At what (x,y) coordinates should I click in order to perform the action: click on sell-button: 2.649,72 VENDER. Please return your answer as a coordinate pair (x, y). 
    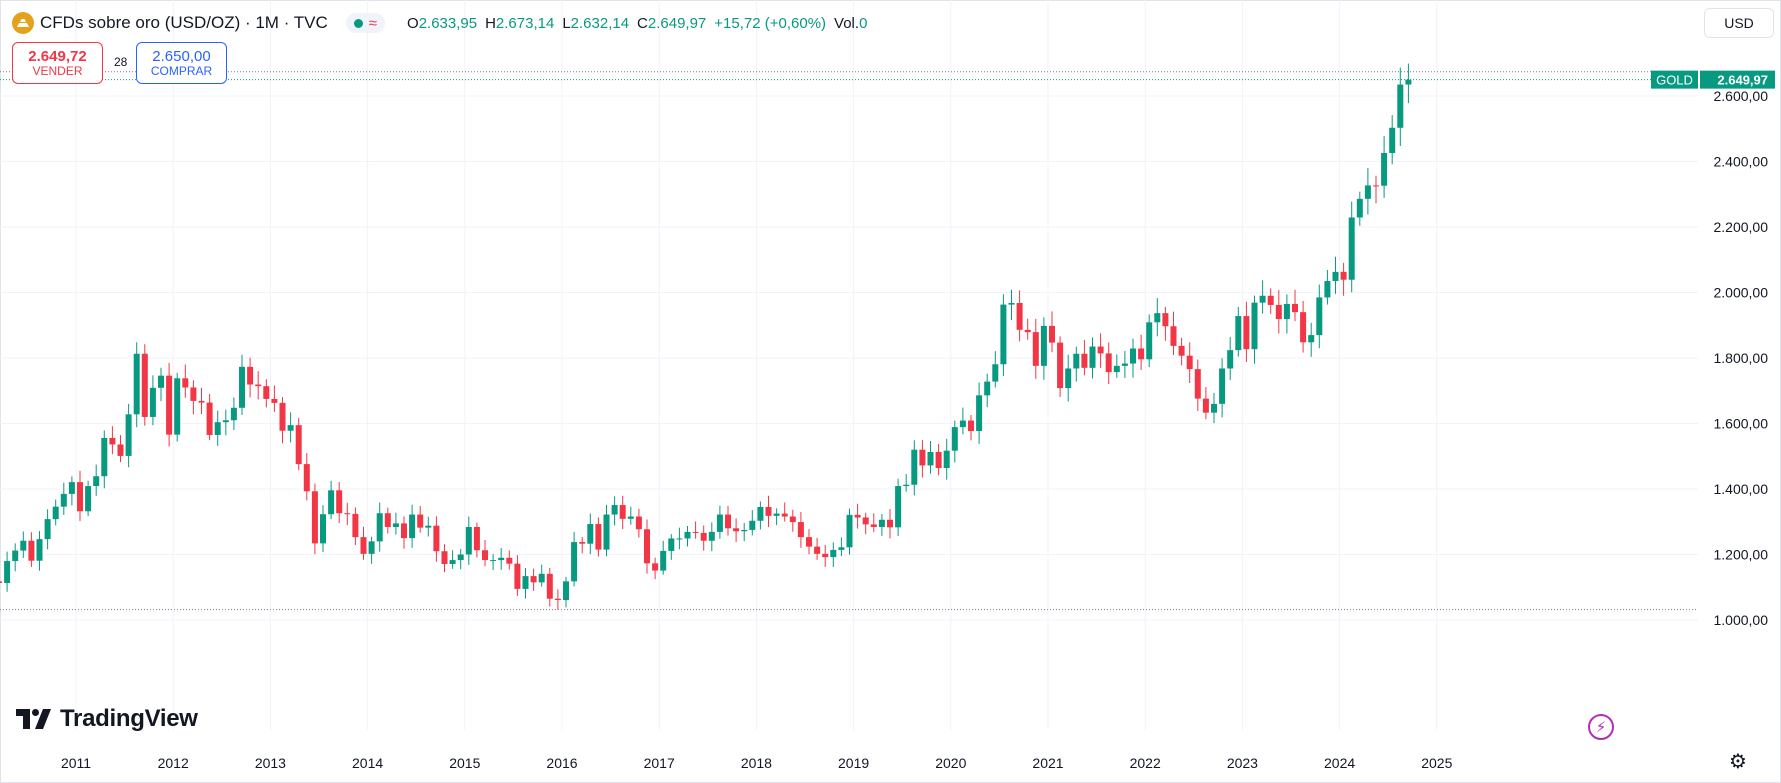
    Looking at the image, I should click on (57, 63).